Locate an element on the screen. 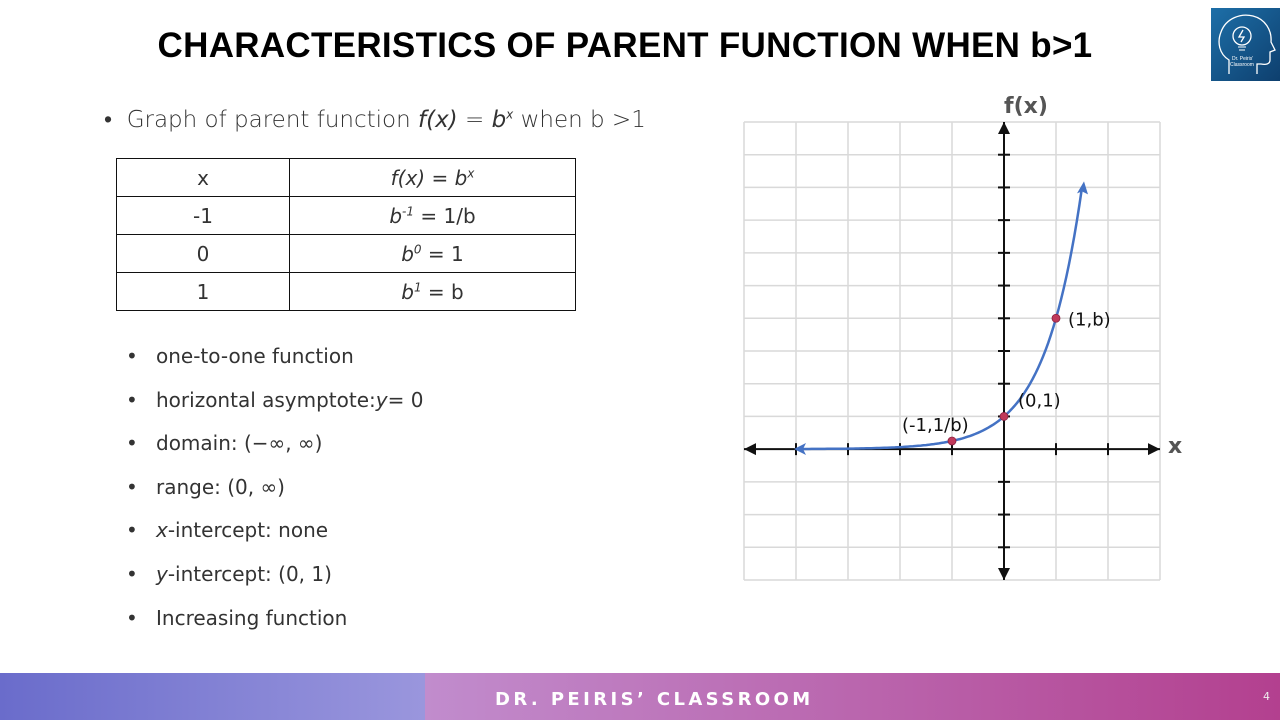  list-item: • one-to-one function is located at coordinates (274, 366).